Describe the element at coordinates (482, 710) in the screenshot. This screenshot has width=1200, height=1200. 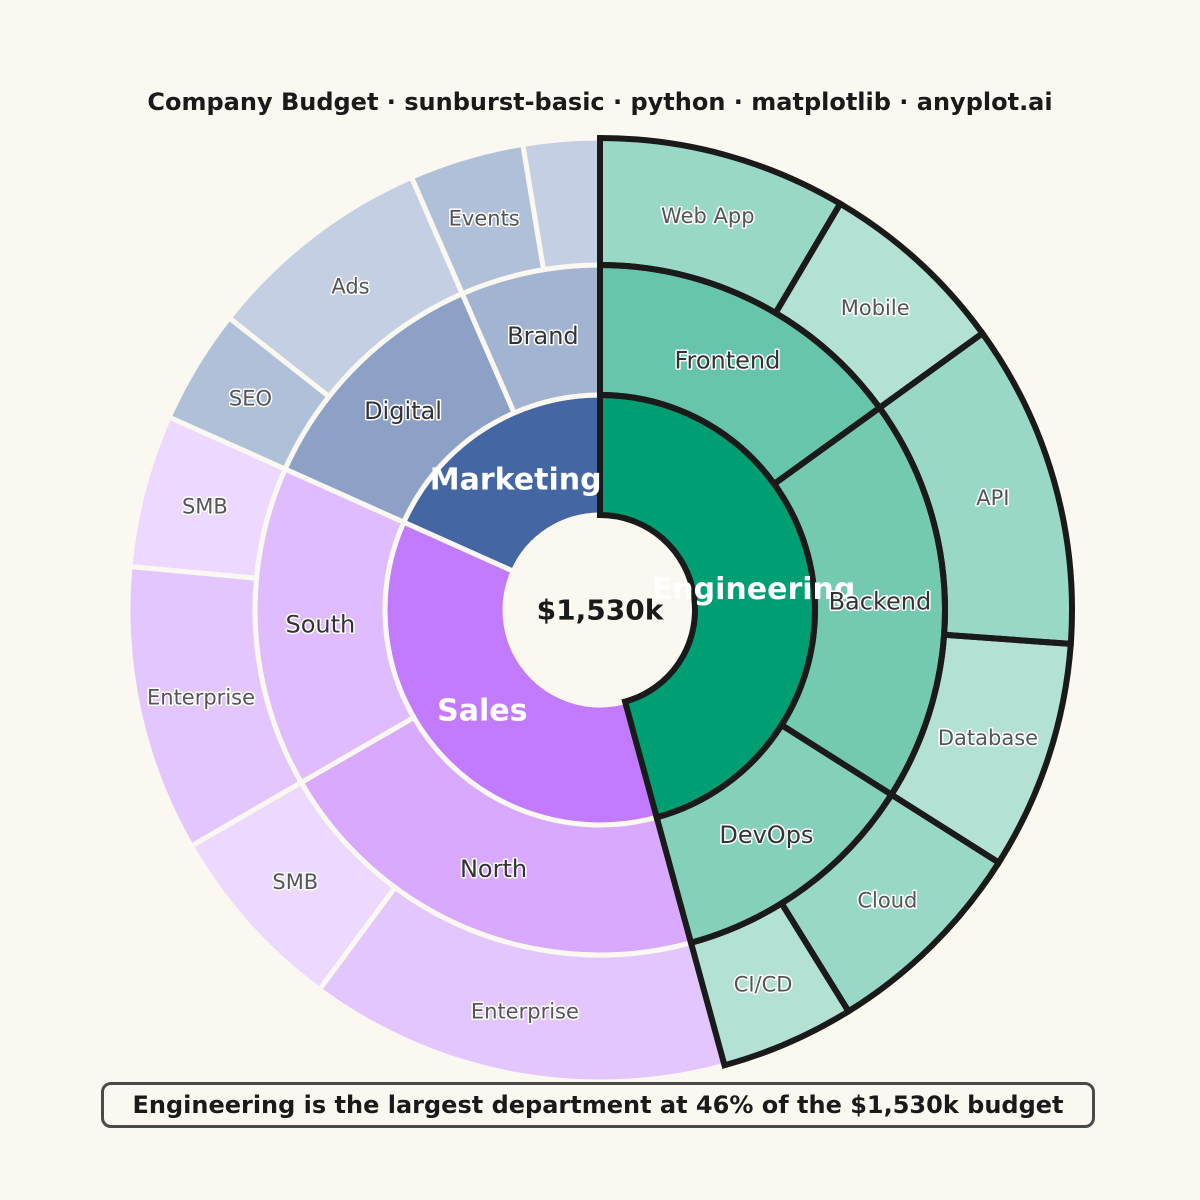
I see `label-sales: Sales` at that location.